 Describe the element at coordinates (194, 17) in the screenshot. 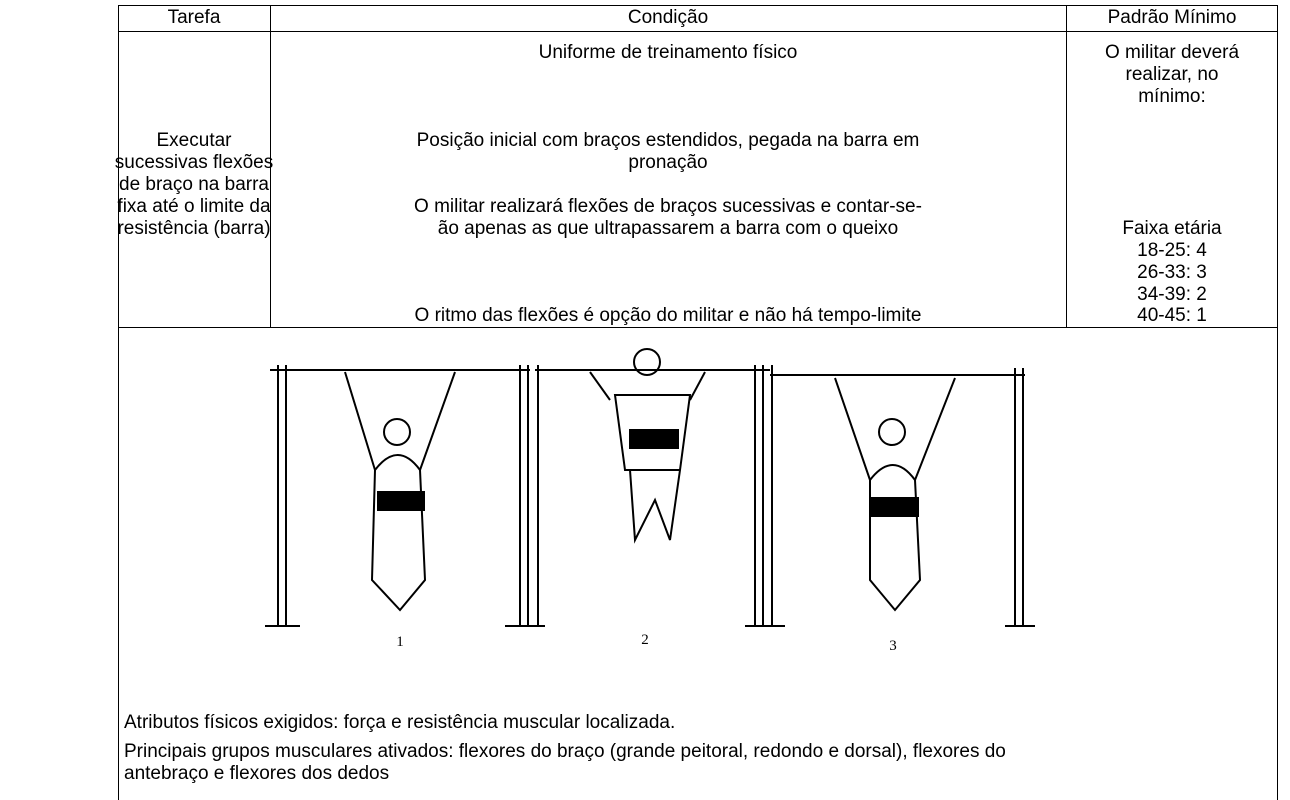

I see `header-cell: Tarefa` at that location.